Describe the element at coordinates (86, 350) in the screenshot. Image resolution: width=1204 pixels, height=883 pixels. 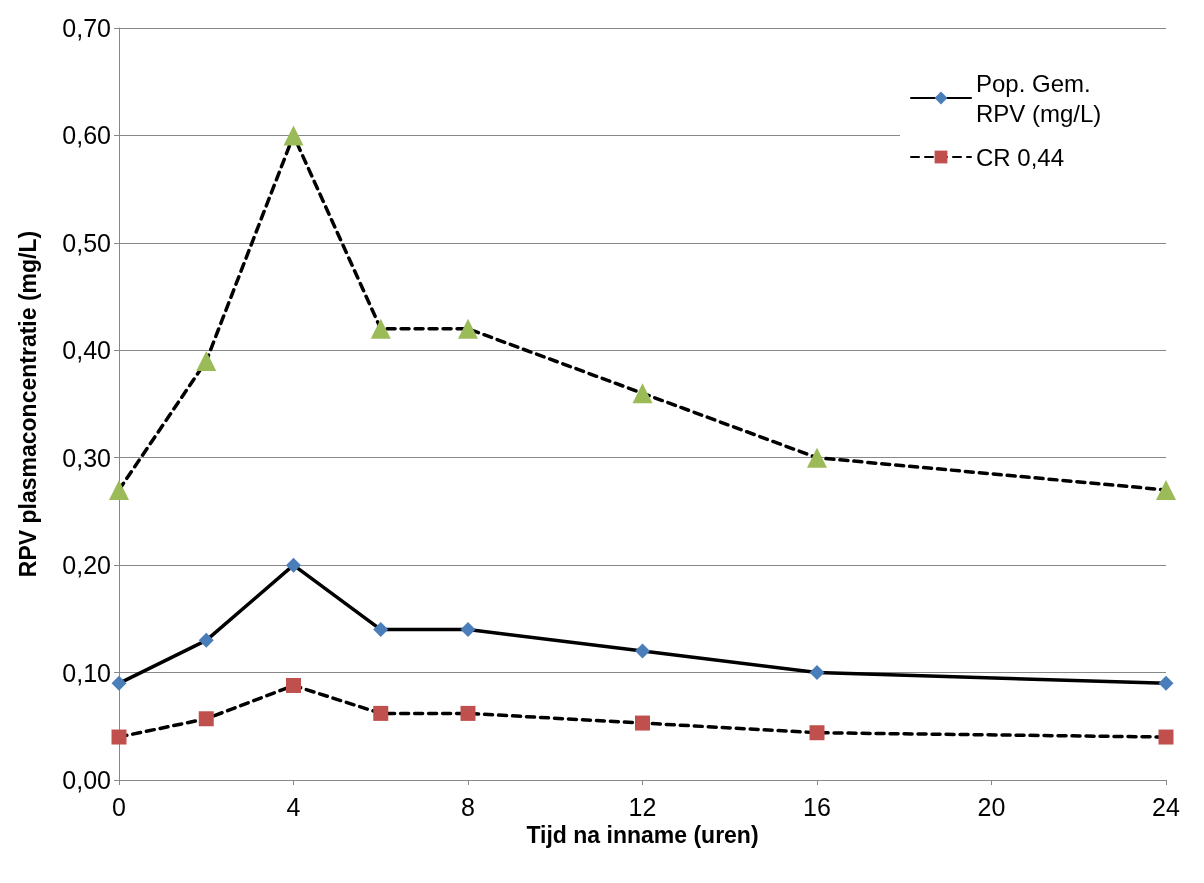
I see `y-tick-label: 0,40` at that location.